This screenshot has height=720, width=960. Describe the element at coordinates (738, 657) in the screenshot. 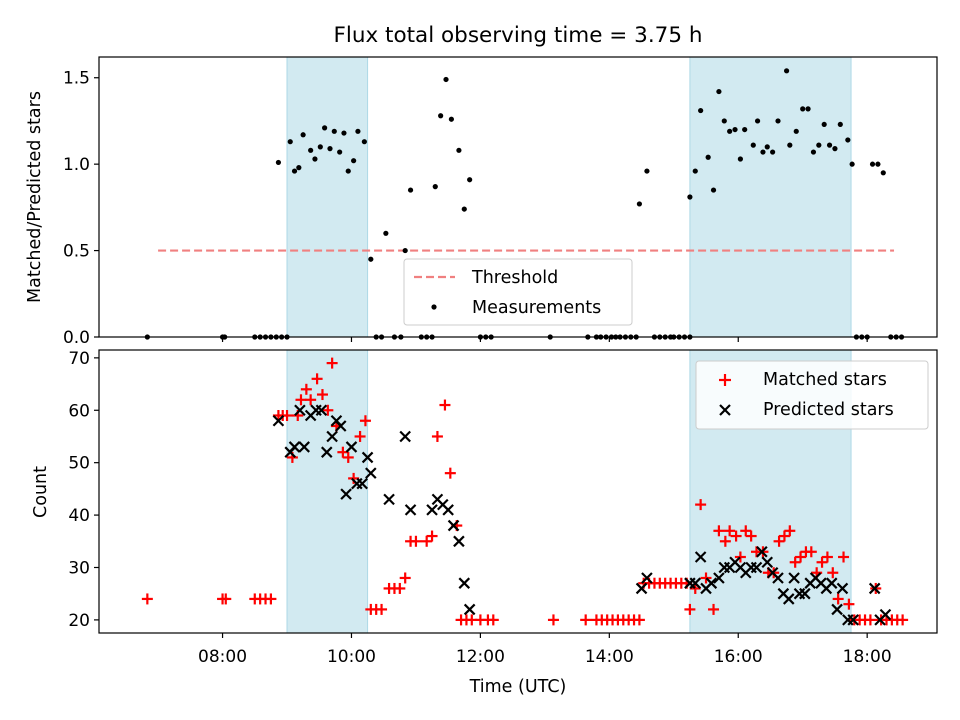

I see `x-tick-label: 16:00` at that location.